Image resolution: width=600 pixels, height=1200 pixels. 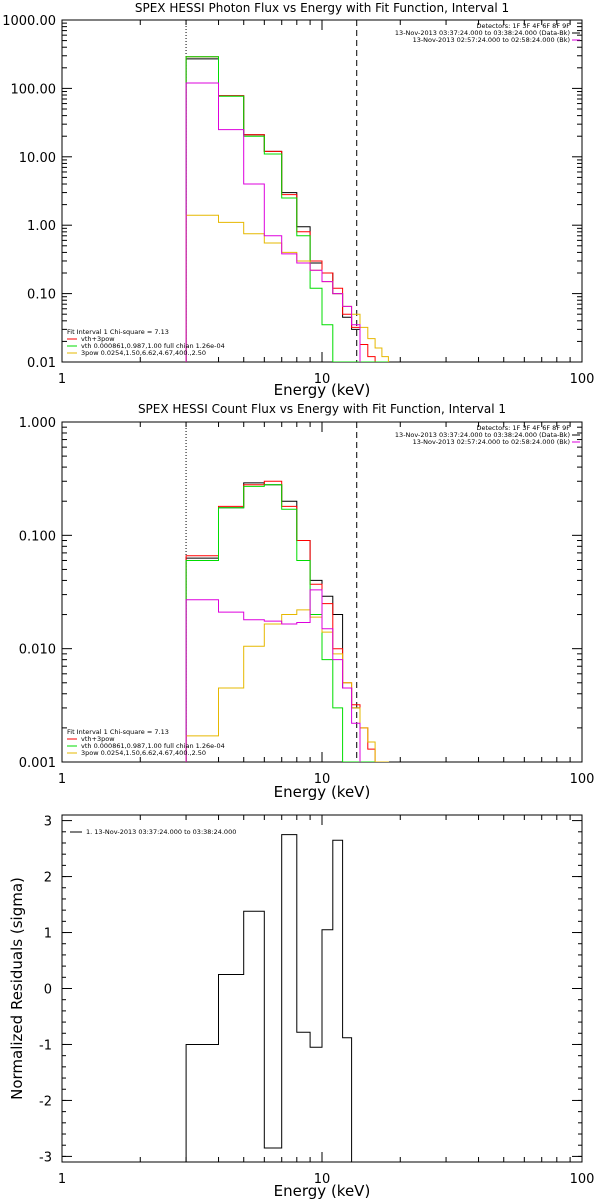 I want to click on y-tick-label: 0.10, so click(x=41, y=295).